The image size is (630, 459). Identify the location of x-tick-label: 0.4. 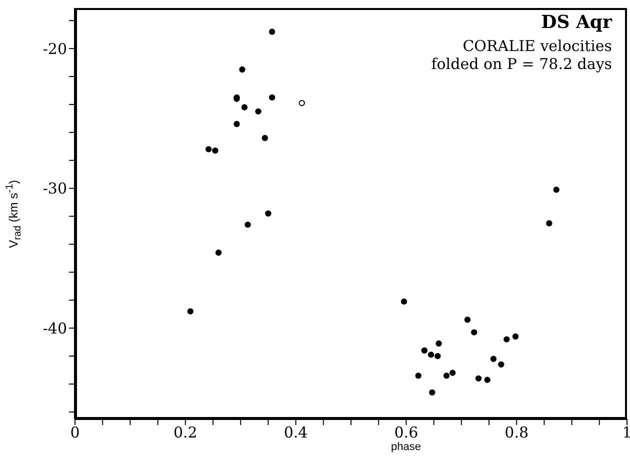
(296, 433).